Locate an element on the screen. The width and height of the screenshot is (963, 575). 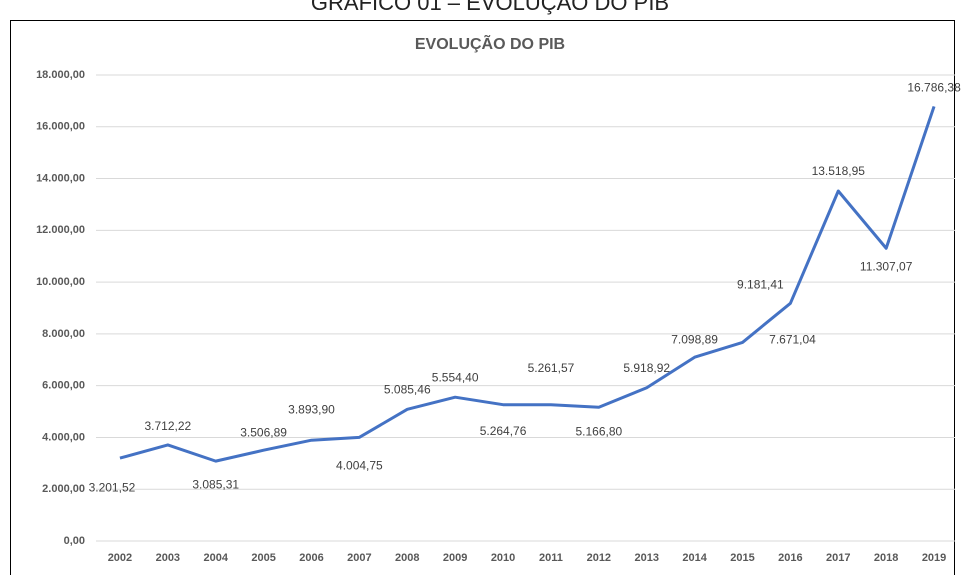
data-label: 9.181,41 is located at coordinates (760, 284).